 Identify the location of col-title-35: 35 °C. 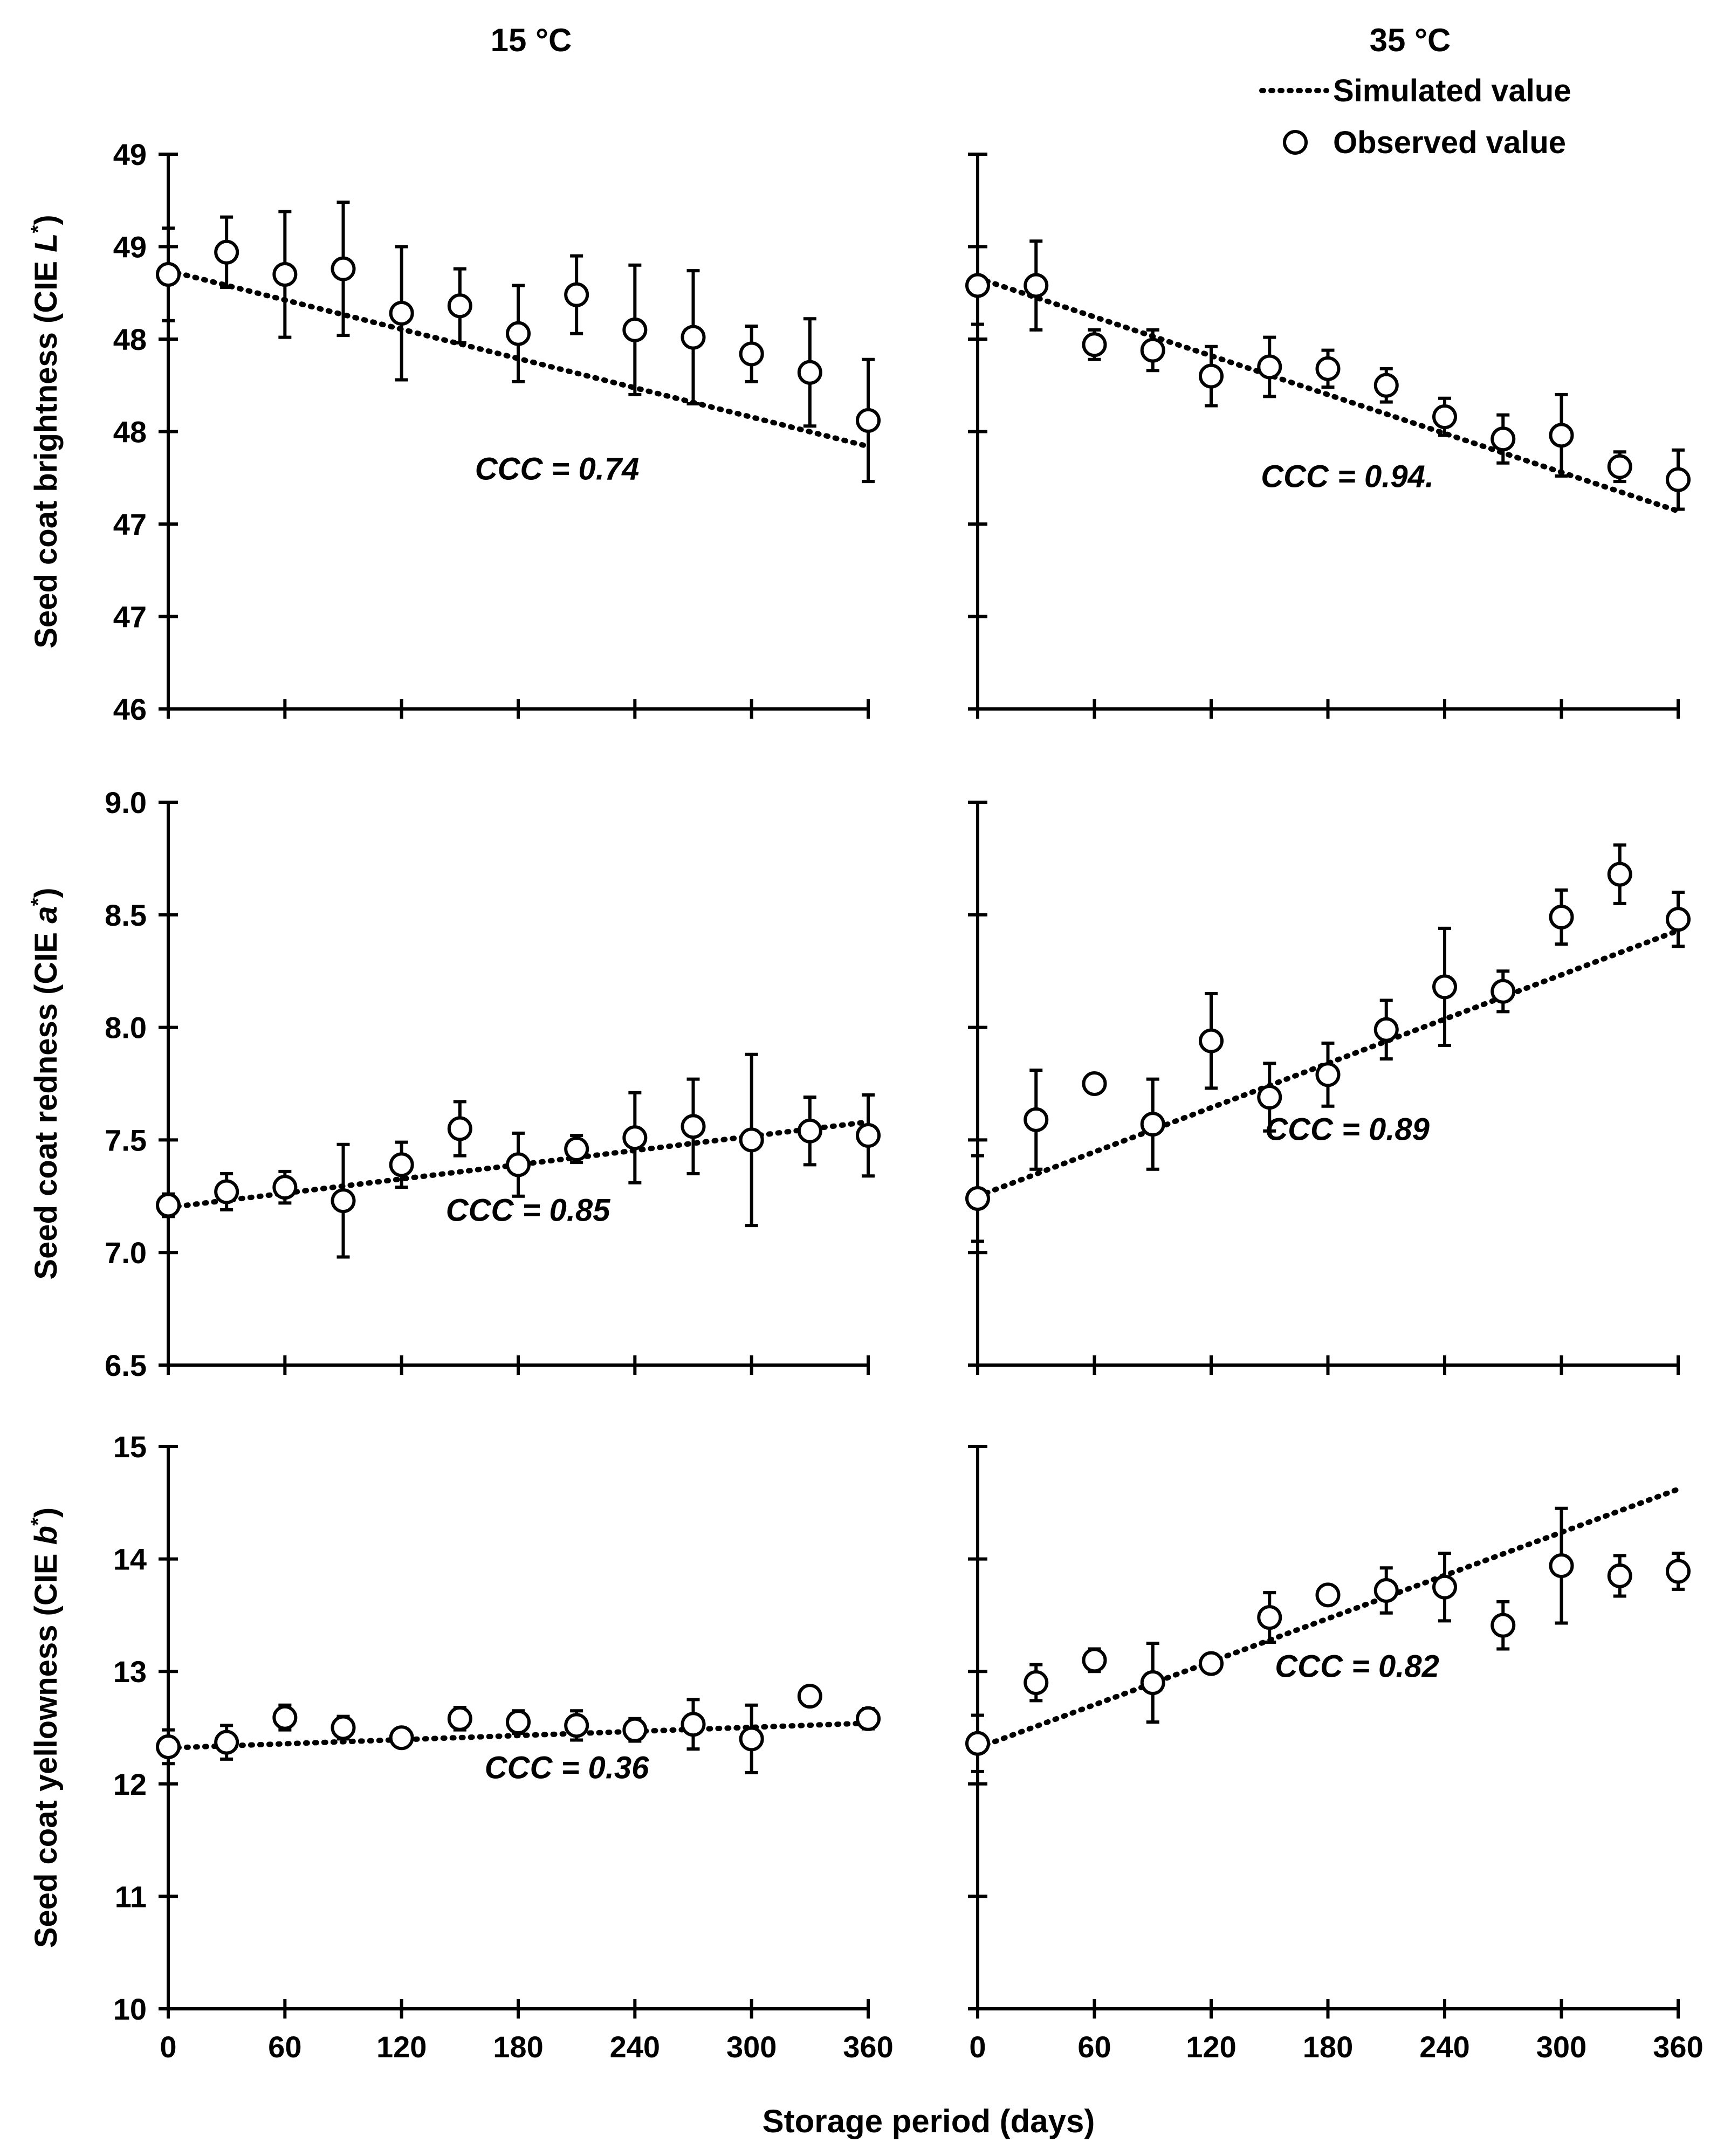
(1410, 40).